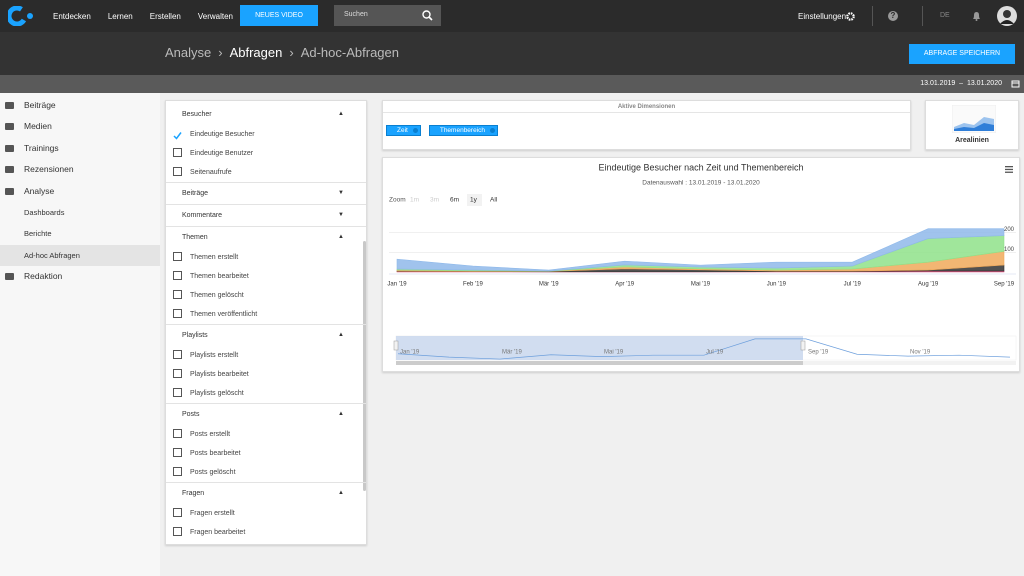  Describe the element at coordinates (80, 126) in the screenshot. I see `sidebar-item: Medien` at that location.